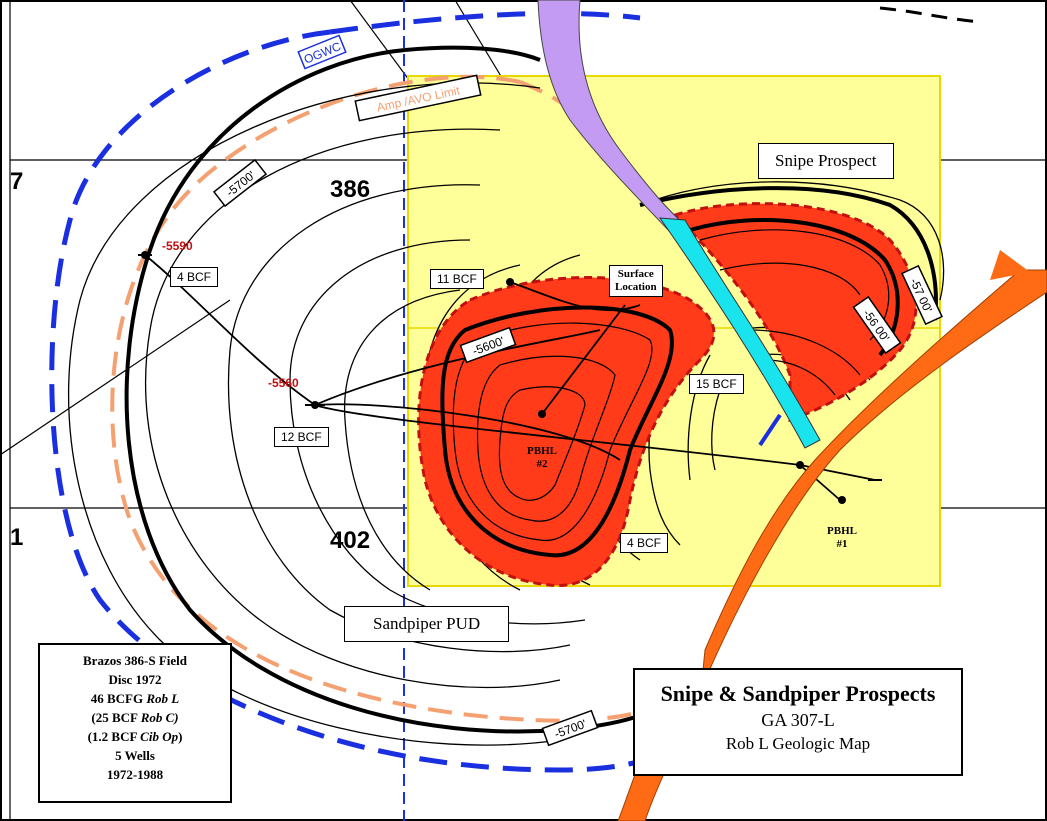 The width and height of the screenshot is (1047, 821). I want to click on contour-5700-east, so click(788, 253).